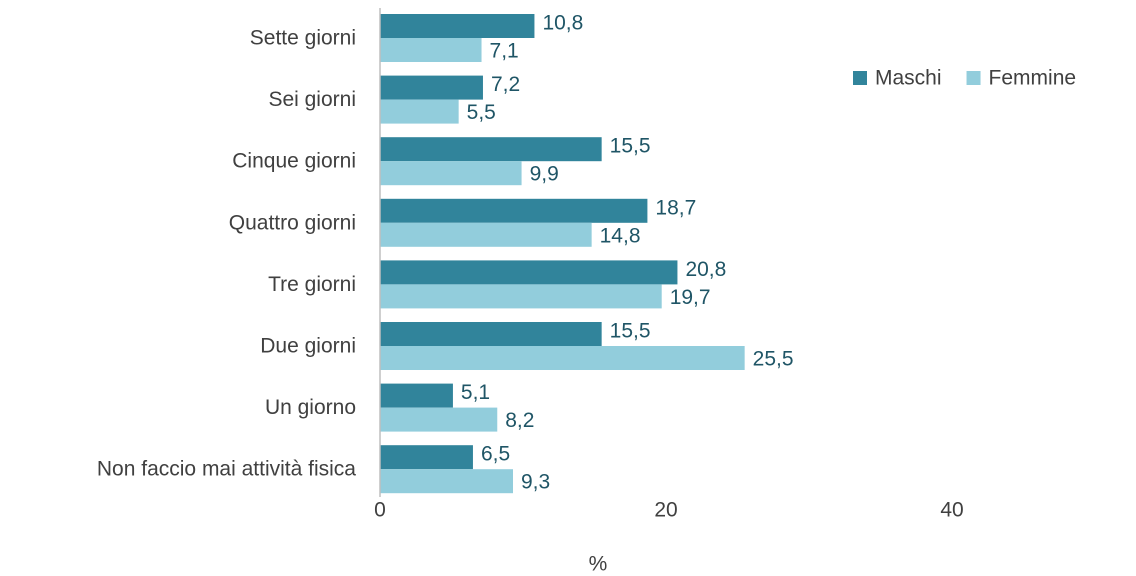 The image size is (1136, 576). Describe the element at coordinates (620, 235) in the screenshot. I see `value-label: 14,8` at that location.